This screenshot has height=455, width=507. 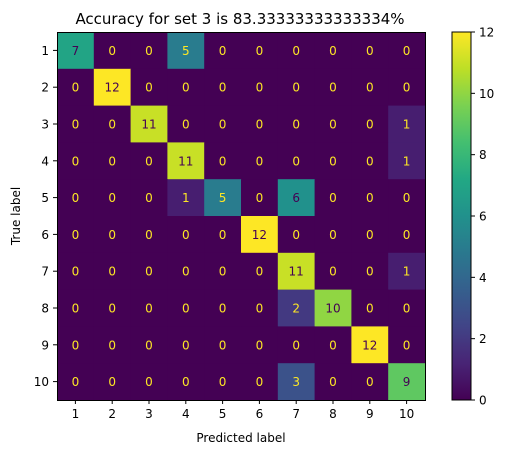 What do you see at coordinates (483, 217) in the screenshot?
I see `colorbar-tick-label: 6` at bounding box center [483, 217].